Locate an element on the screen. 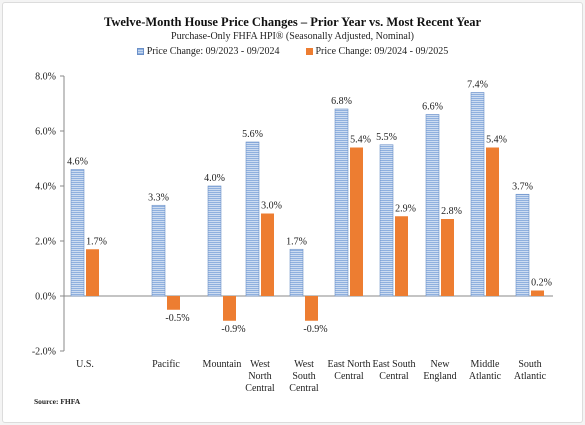 Image resolution: width=585 pixels, height=425 pixels. data-label-series-1: 6.6% is located at coordinates (432, 107).